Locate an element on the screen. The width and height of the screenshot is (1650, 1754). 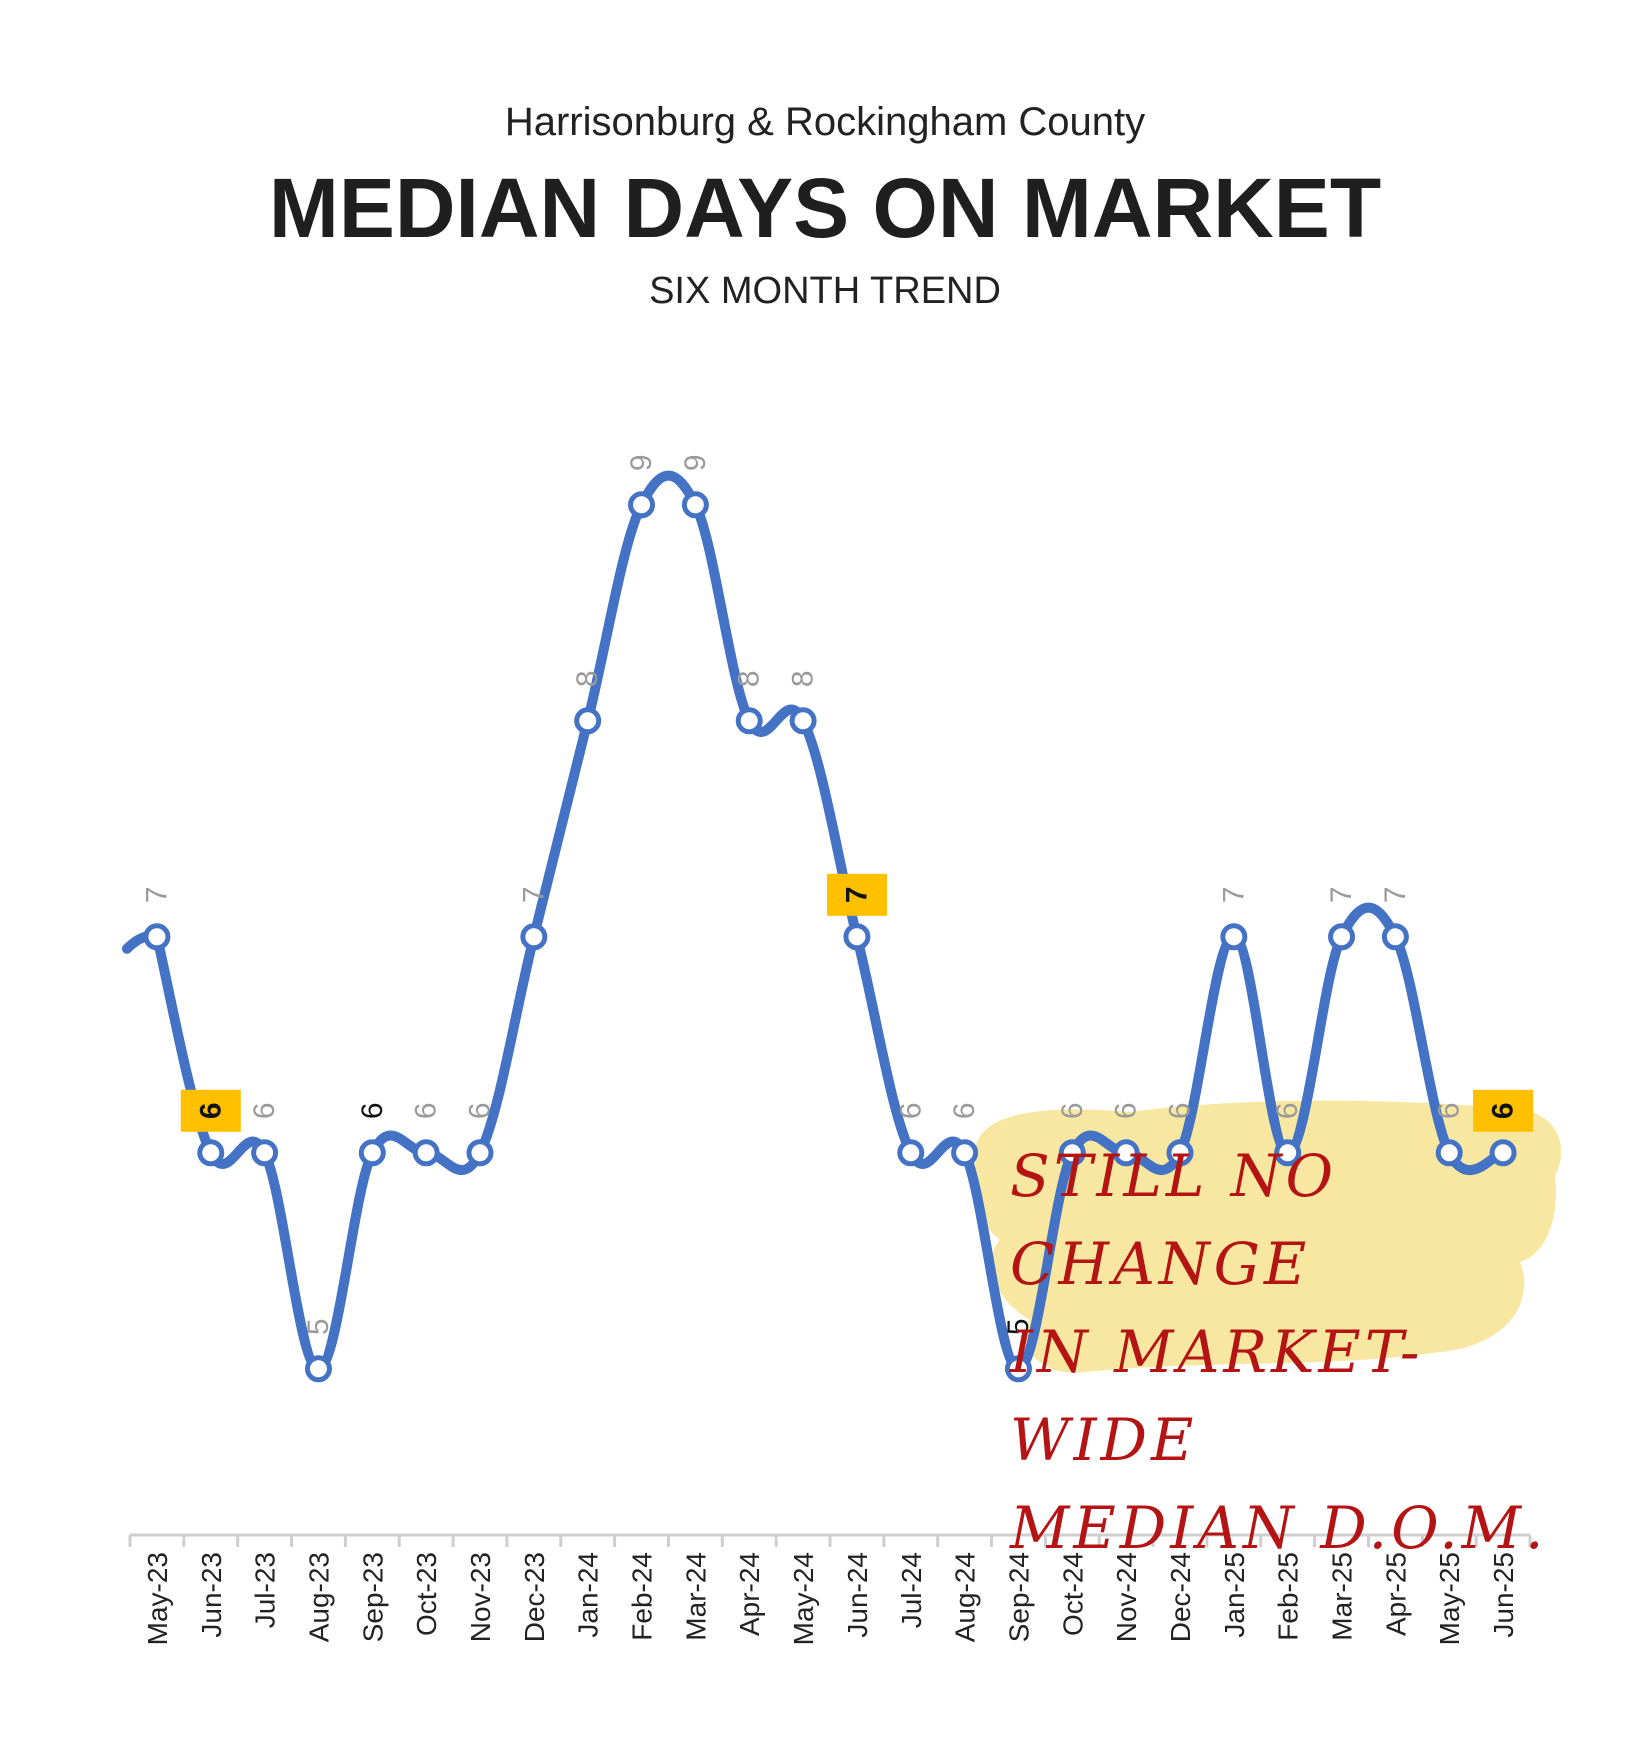
x-tick-label: May-24 is located at coordinates (803, 1598).